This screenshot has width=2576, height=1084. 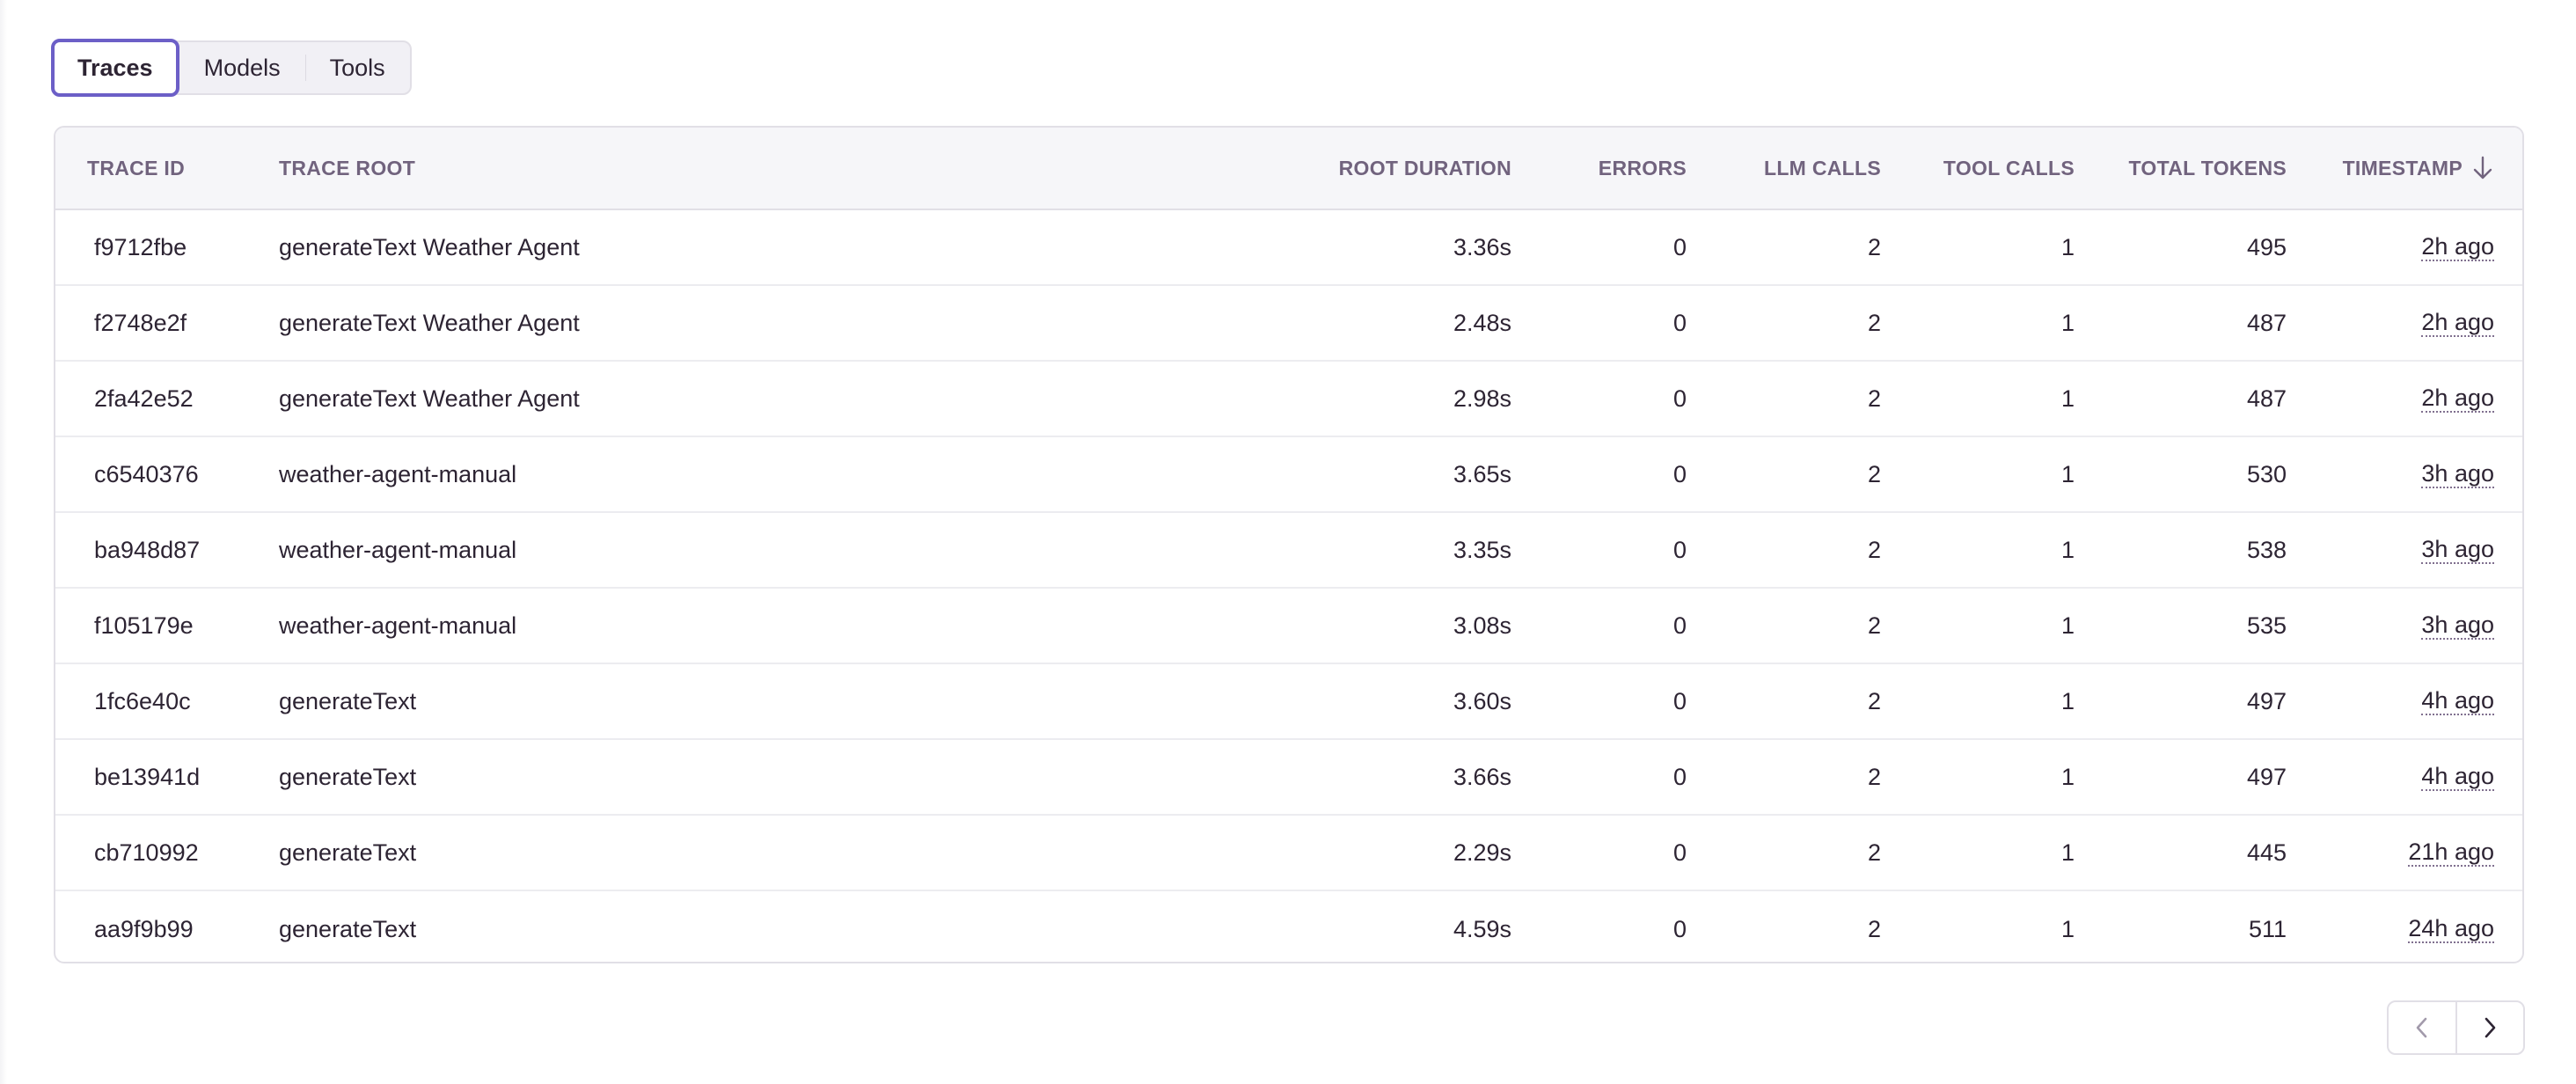 I want to click on trace-root: generateText Weather Agent, so click(x=429, y=246).